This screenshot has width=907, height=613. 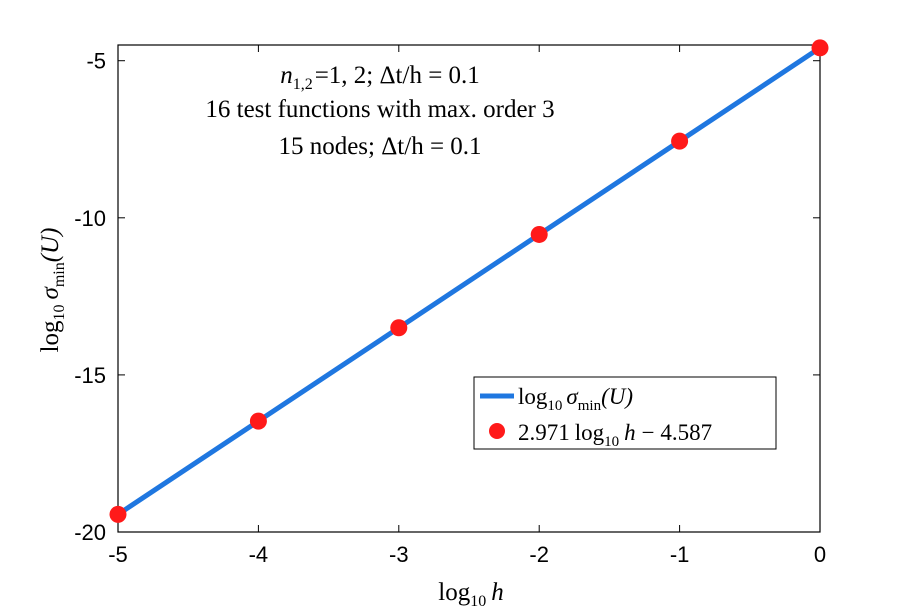 What do you see at coordinates (118, 554) in the screenshot?
I see `x-tick-label: -5` at bounding box center [118, 554].